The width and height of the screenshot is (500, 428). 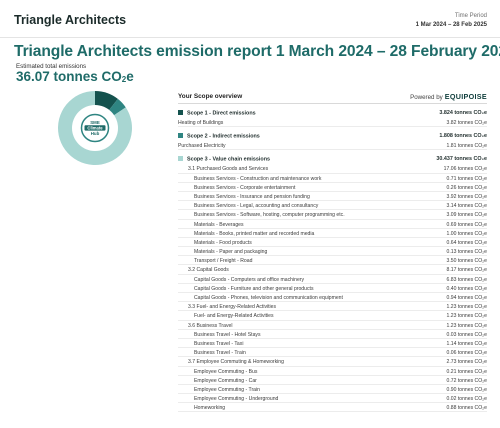 What do you see at coordinates (467, 408) in the screenshot?
I see `row-value: 0.88 tonnes CO₂e` at bounding box center [467, 408].